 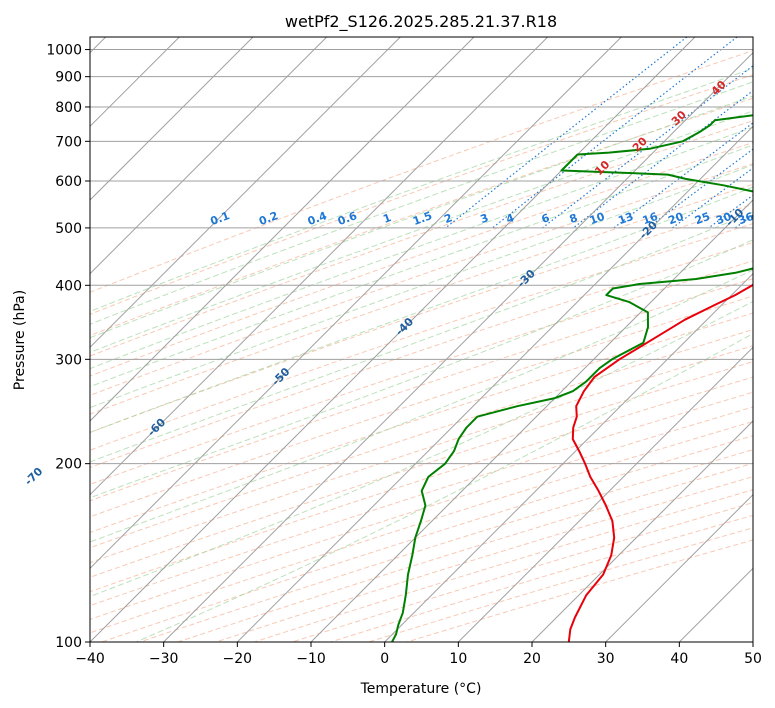 What do you see at coordinates (311, 659) in the screenshot?
I see `x-tick-label: −10` at bounding box center [311, 659].